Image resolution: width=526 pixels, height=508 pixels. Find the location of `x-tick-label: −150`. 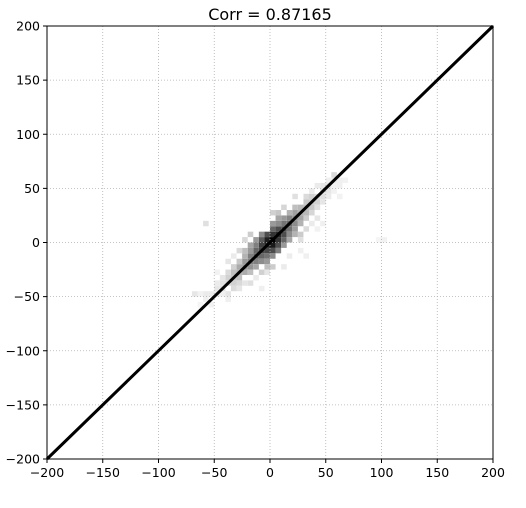

x-tick-label: −150 is located at coordinates (103, 472).